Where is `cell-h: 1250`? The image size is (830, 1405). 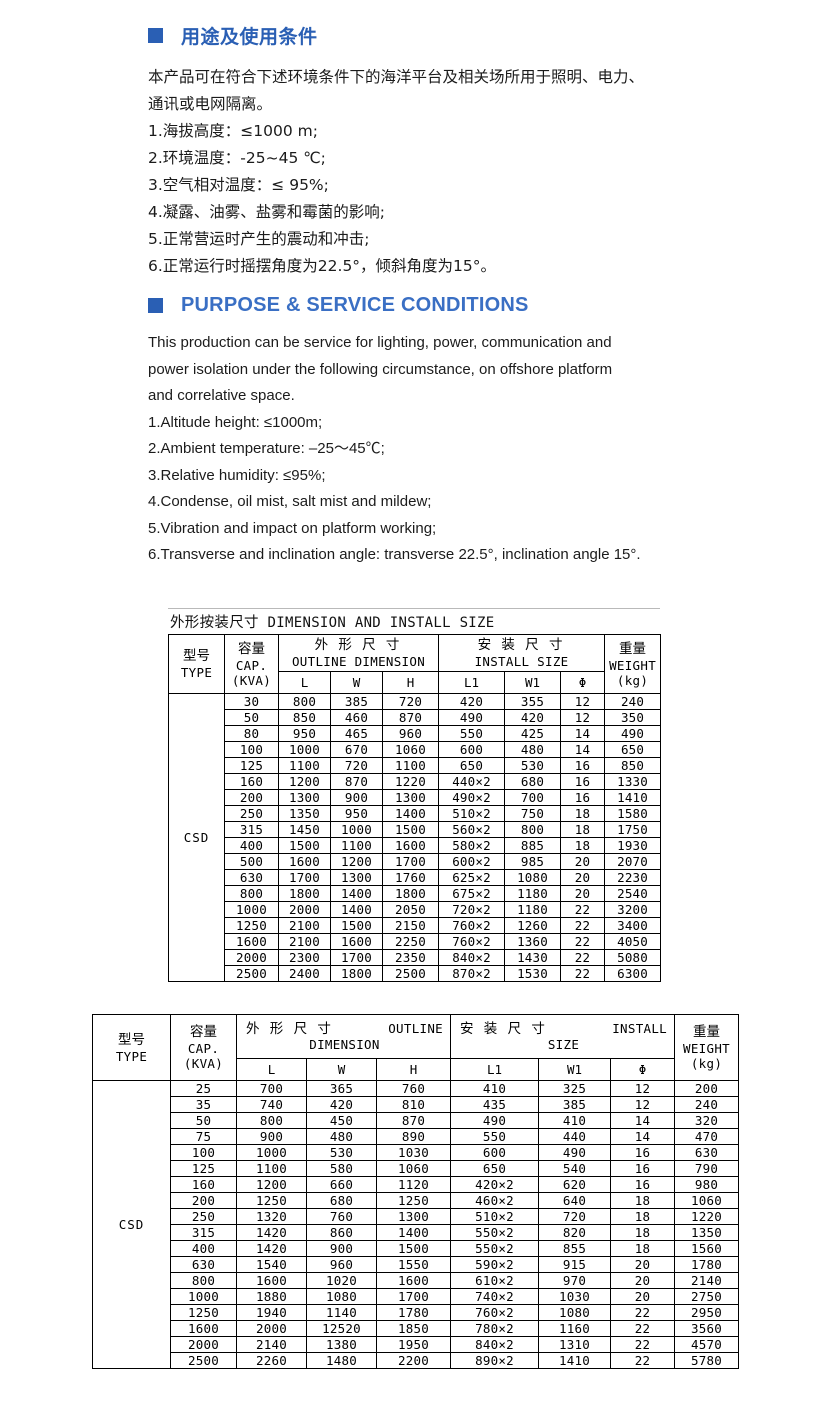 cell-h: 1250 is located at coordinates (413, 1200).